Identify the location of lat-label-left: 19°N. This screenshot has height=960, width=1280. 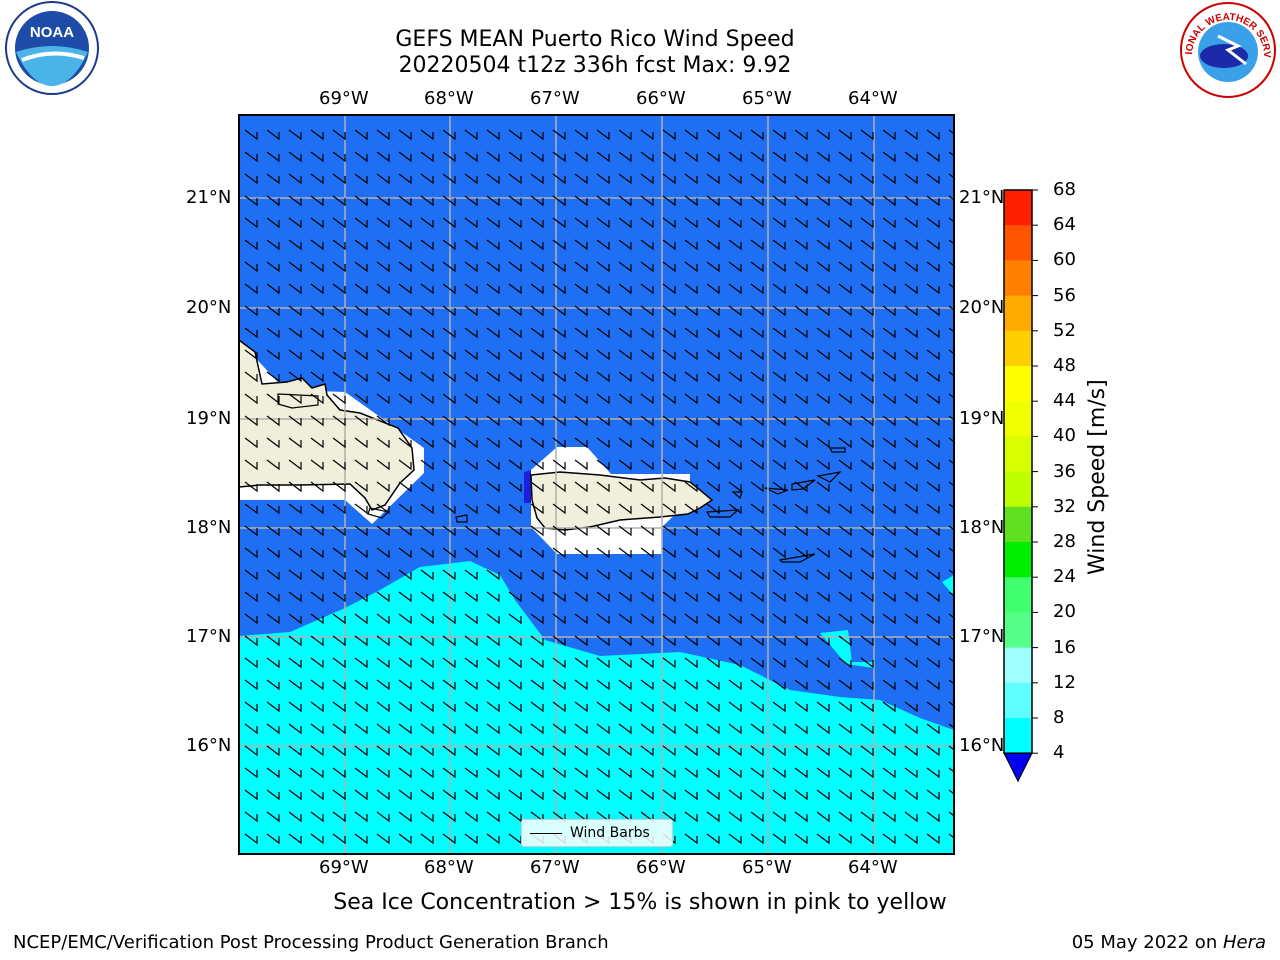
(209, 418).